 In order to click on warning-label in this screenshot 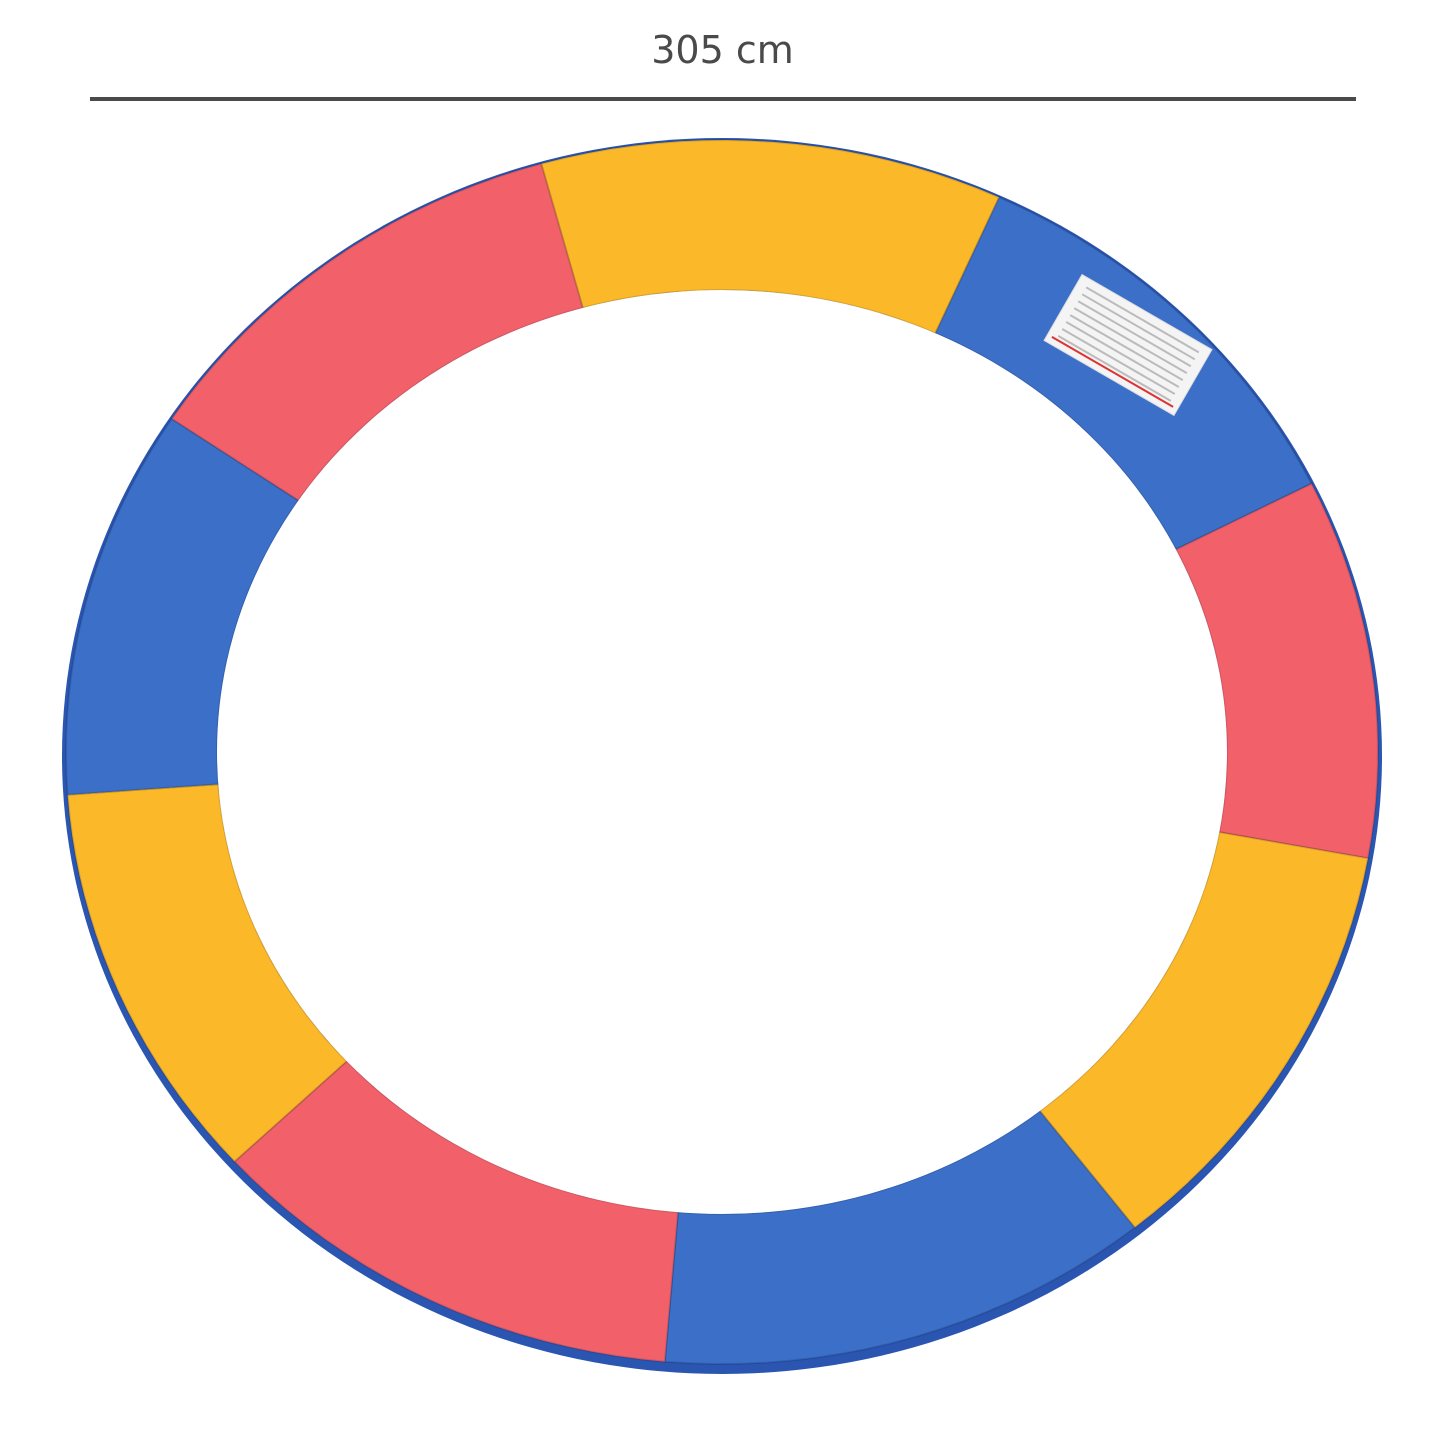, I will do `click(1128, 345)`.